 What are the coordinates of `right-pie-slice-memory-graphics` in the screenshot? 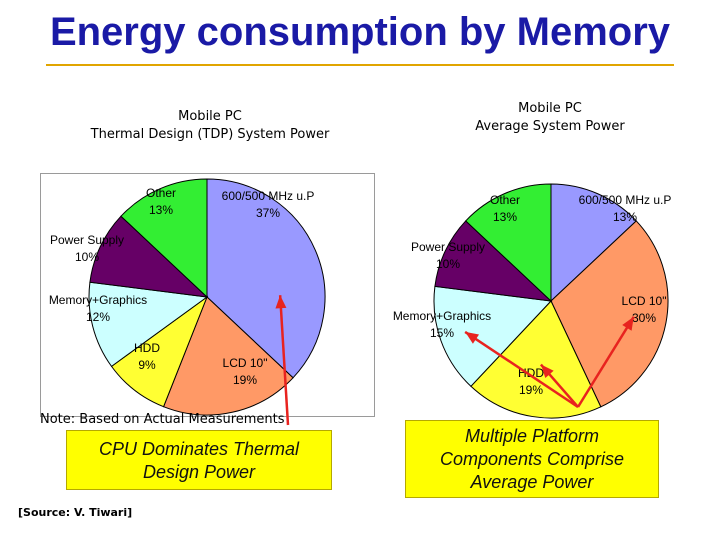 It's located at (493, 336).